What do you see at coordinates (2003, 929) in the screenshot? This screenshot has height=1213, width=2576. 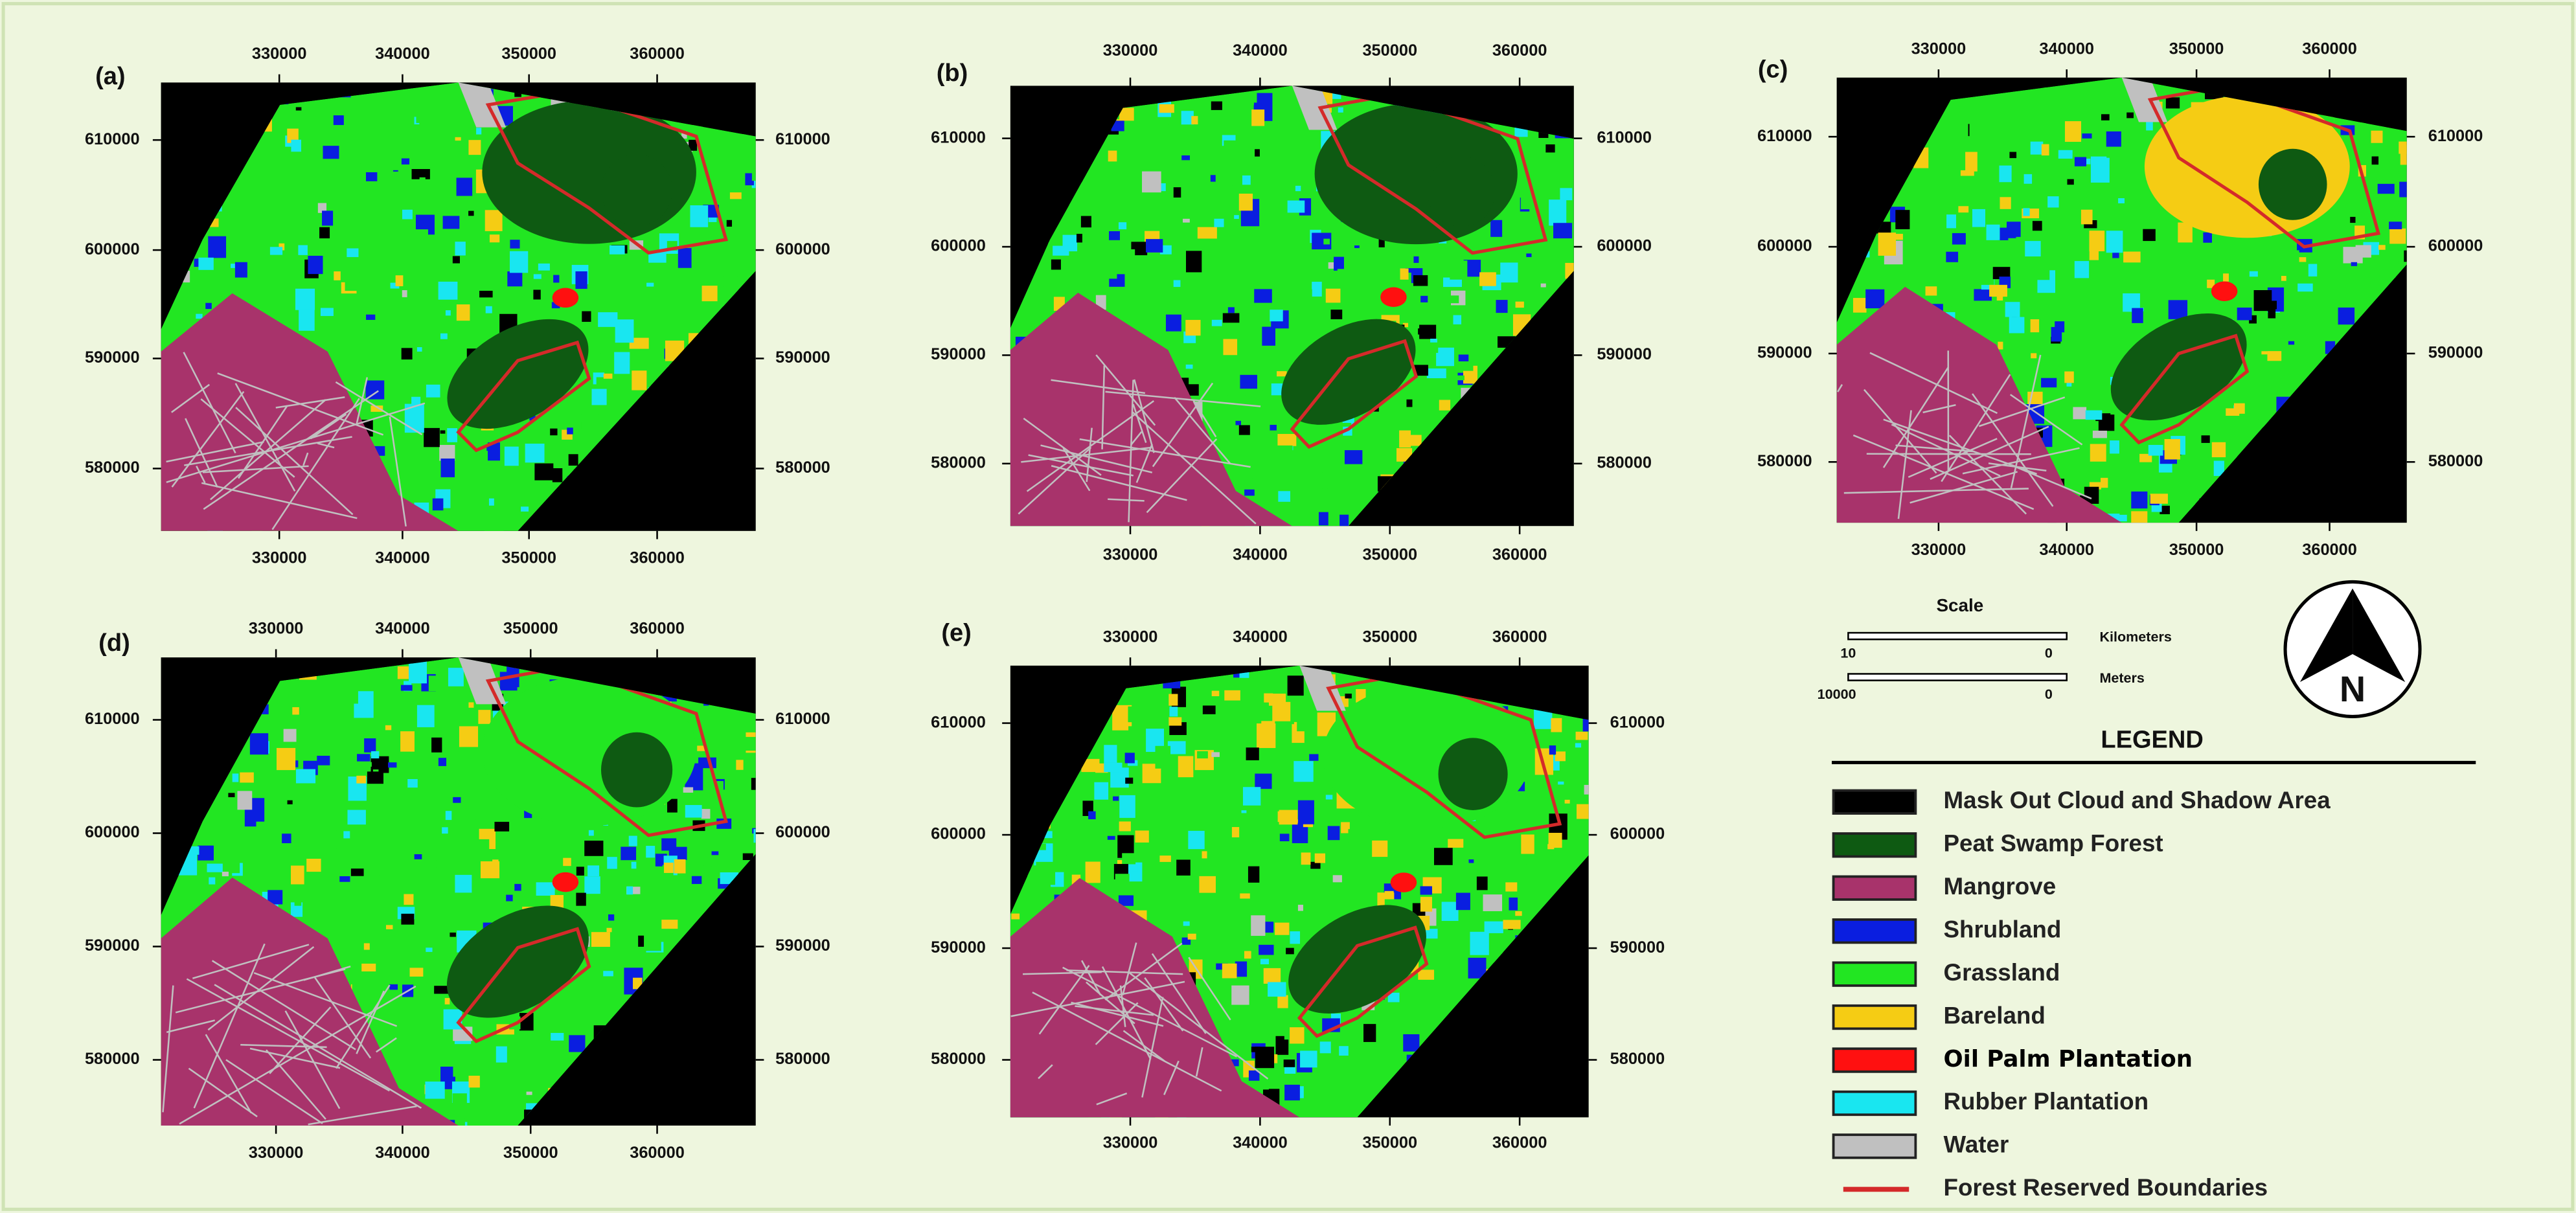 I see `legend-label: Shrubland` at bounding box center [2003, 929].